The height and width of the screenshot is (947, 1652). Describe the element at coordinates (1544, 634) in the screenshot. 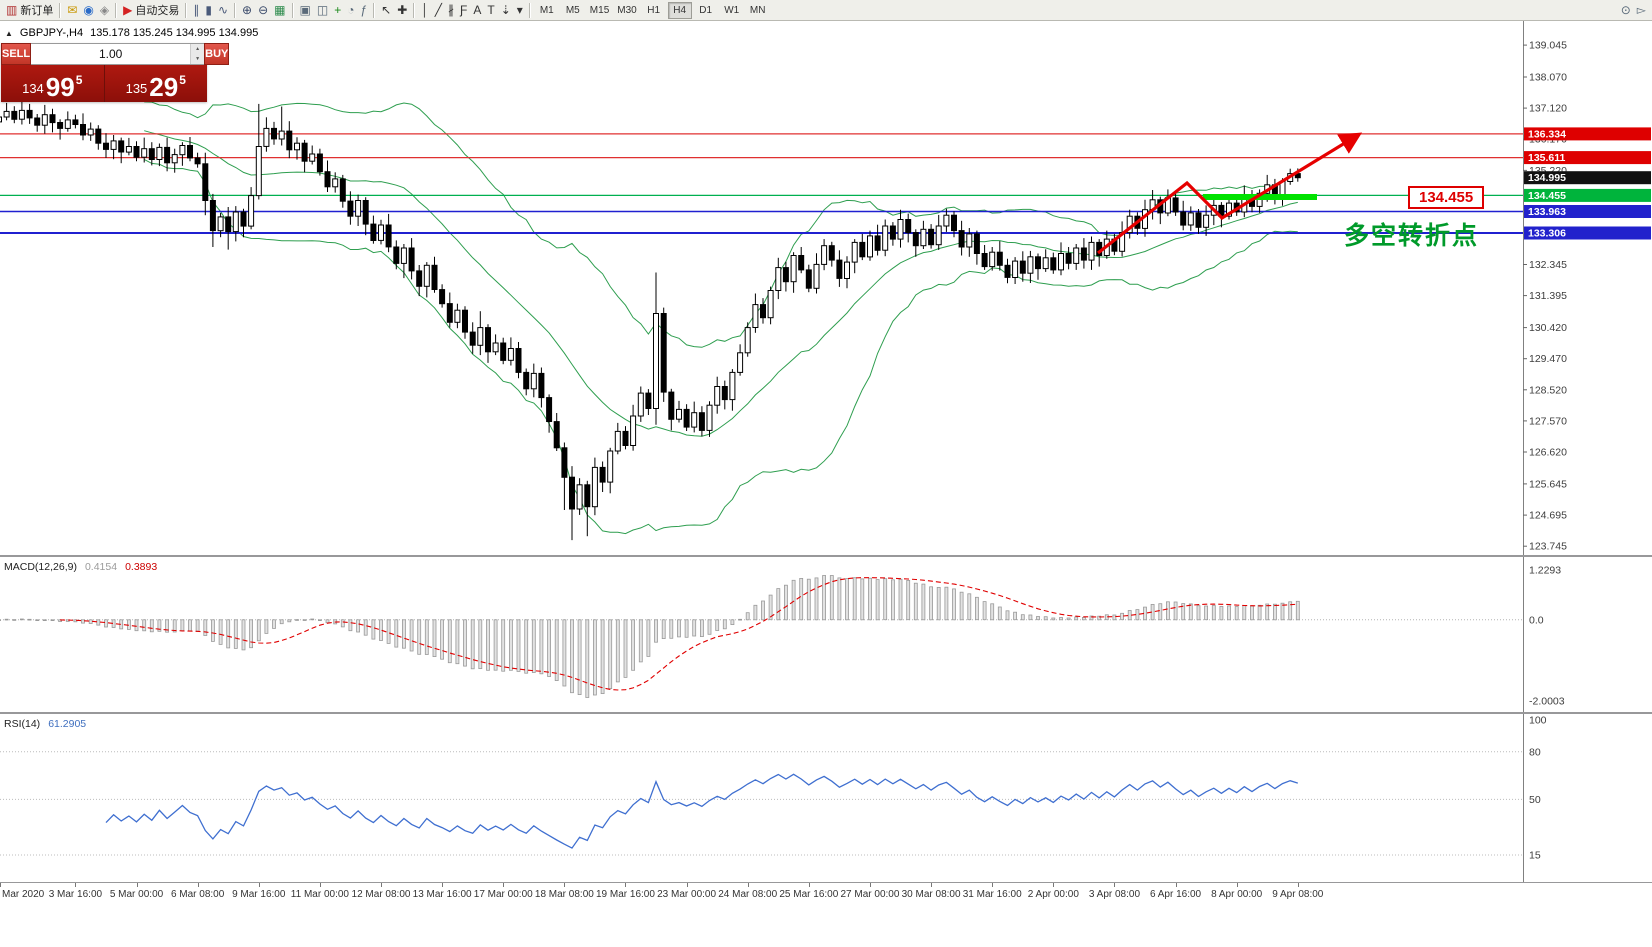

I see `macd-axis: 1.2293 0.0 -2.0003` at that location.